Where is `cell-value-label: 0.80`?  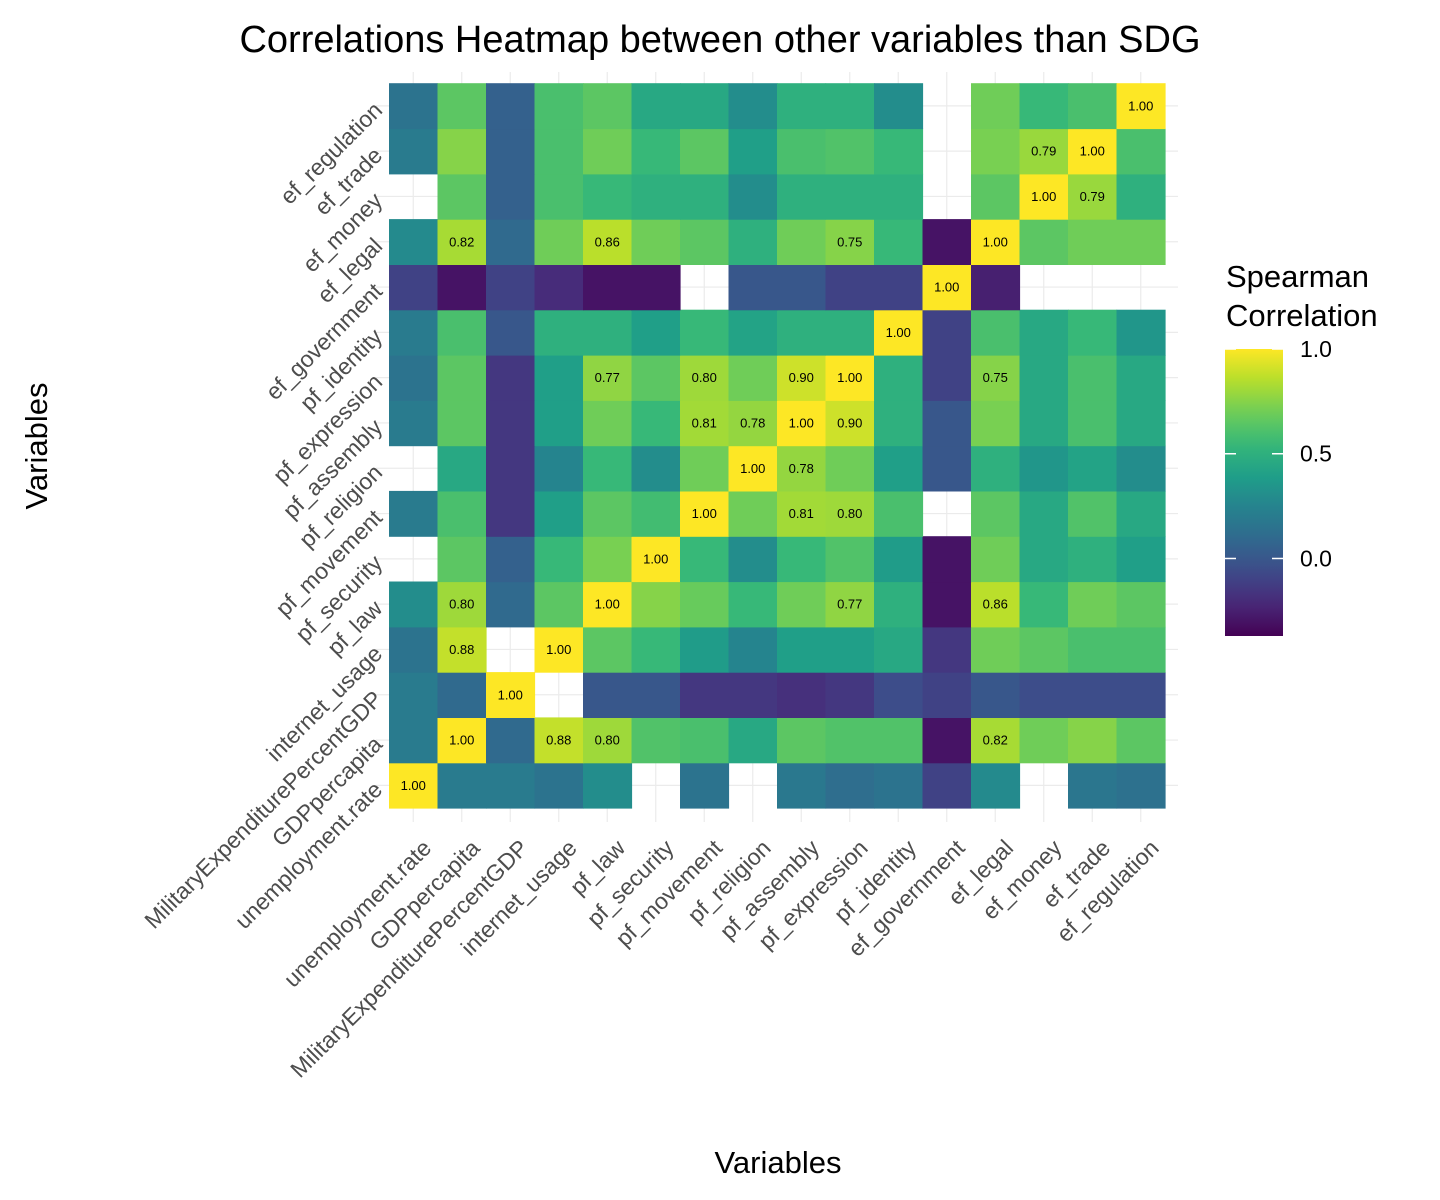 cell-value-label: 0.80 is located at coordinates (607, 740).